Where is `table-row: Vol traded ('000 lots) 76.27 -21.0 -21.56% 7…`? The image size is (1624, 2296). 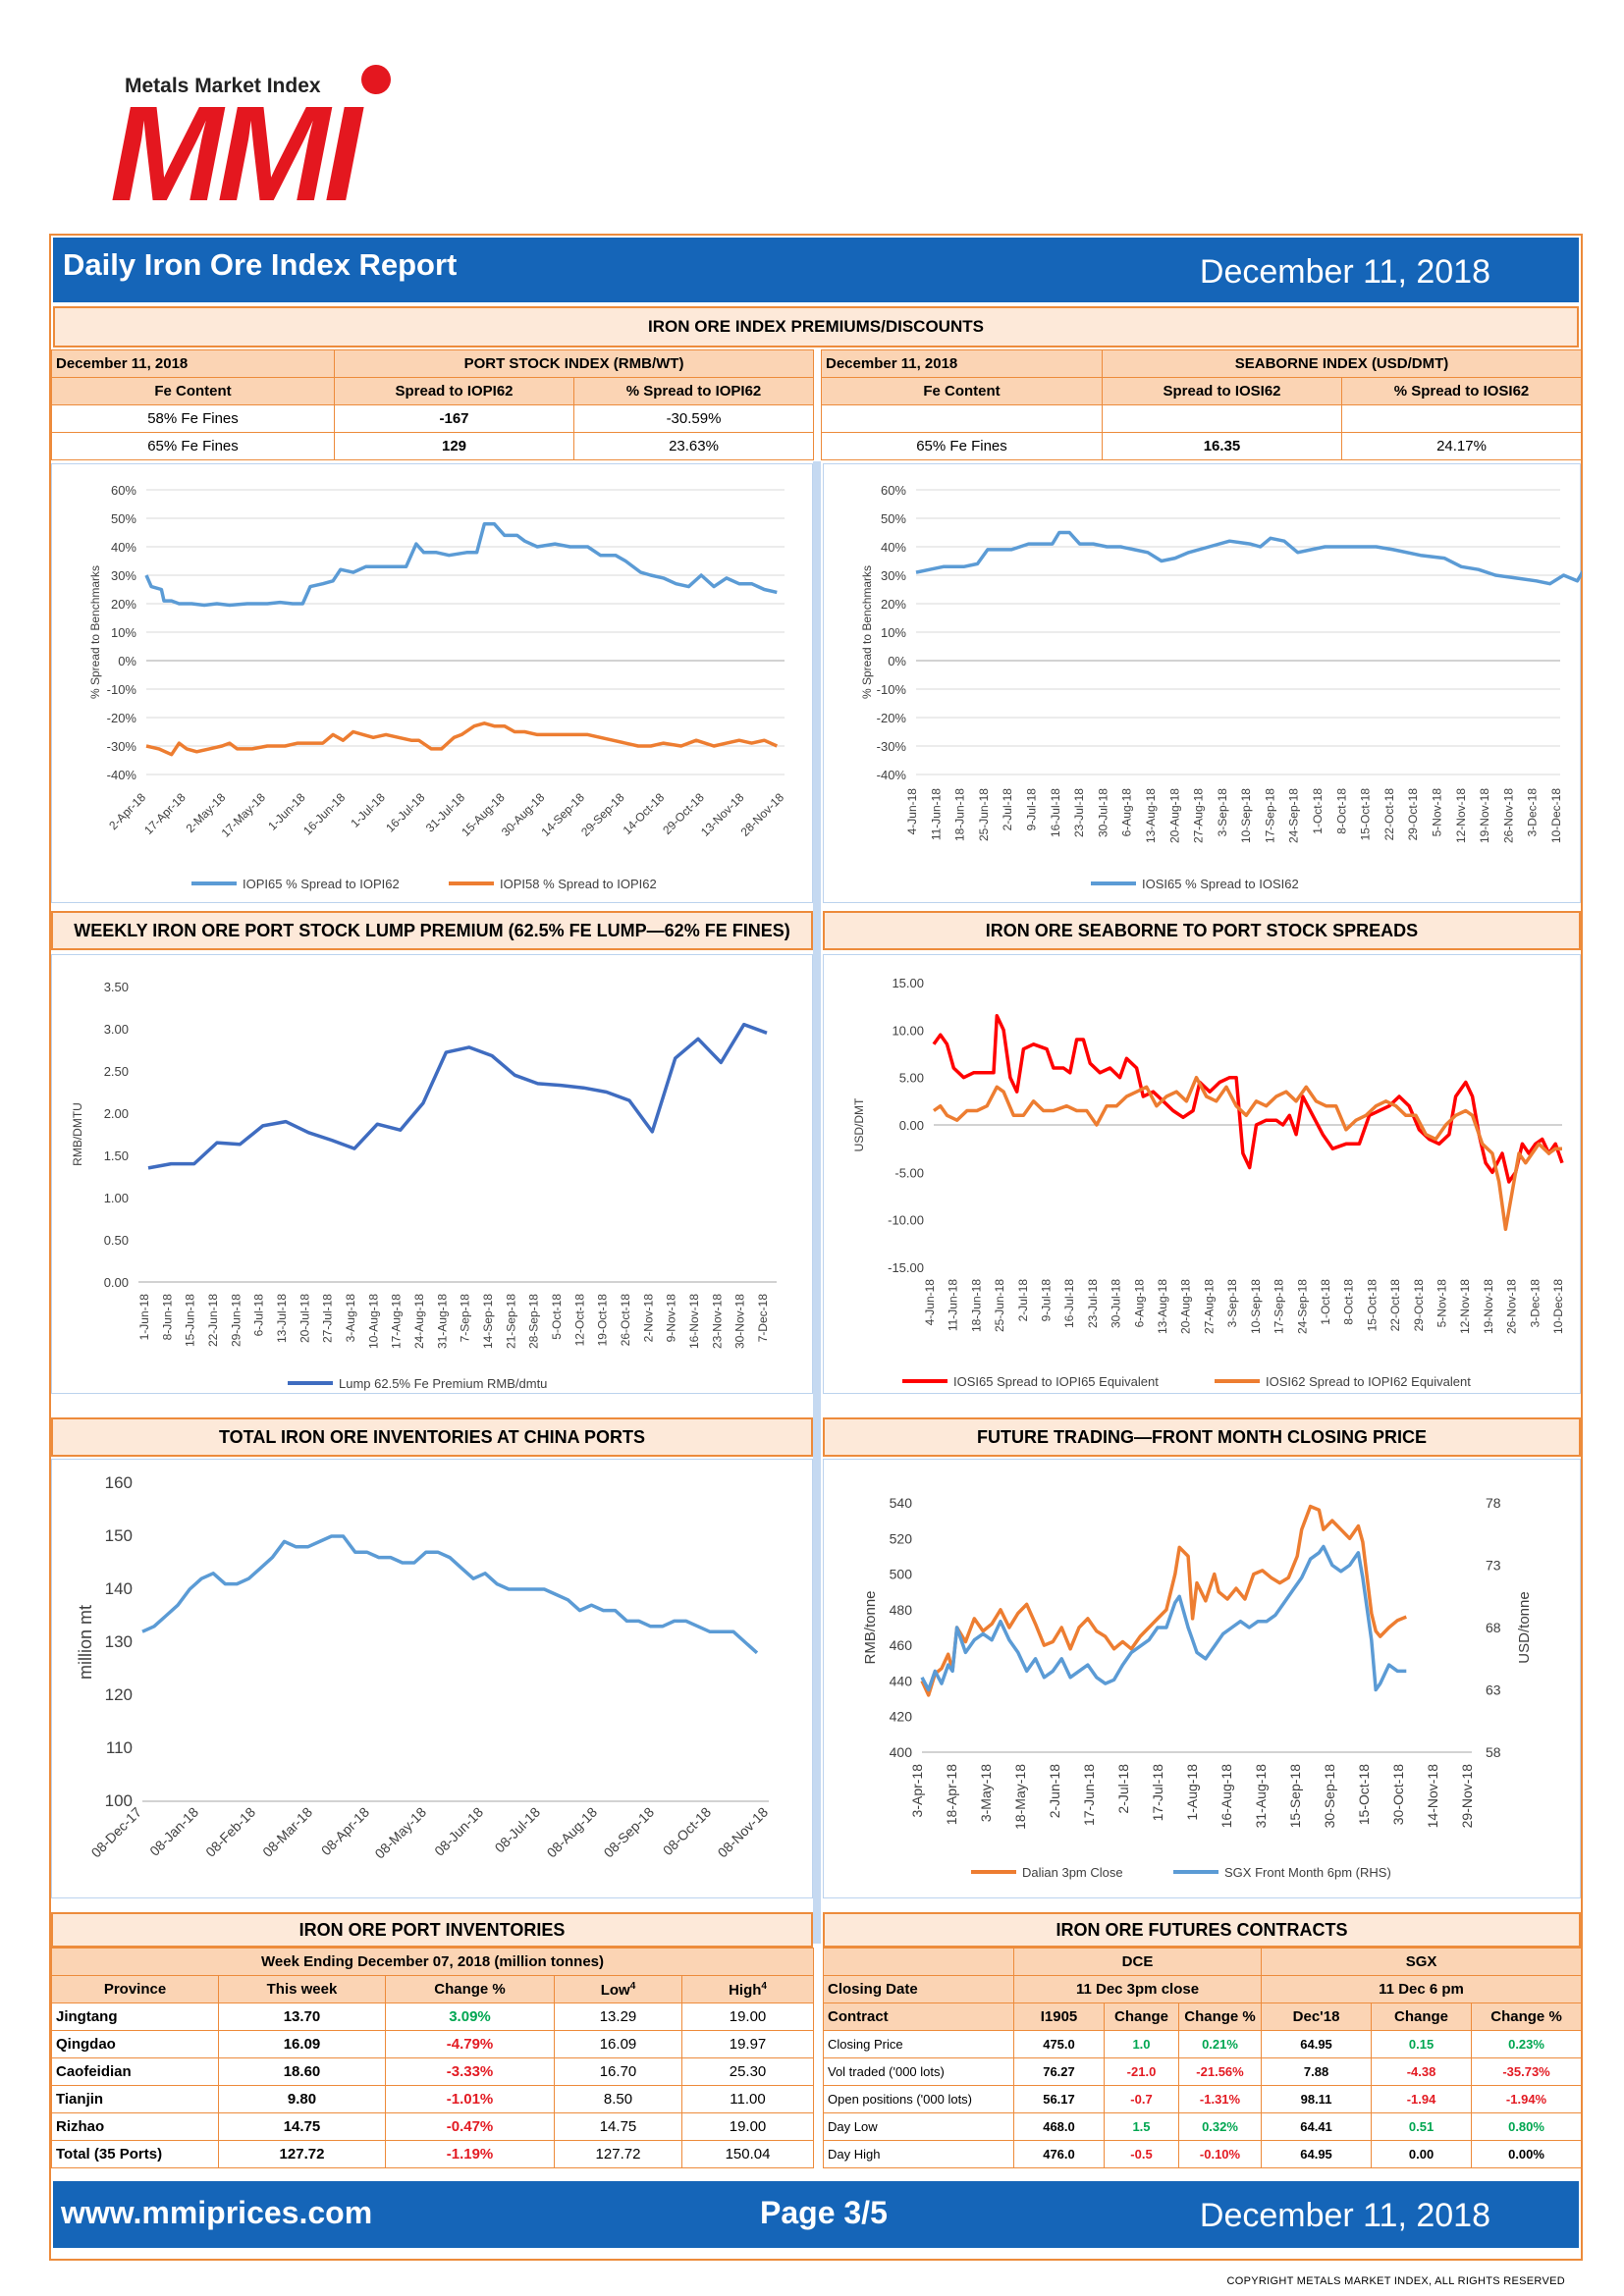 table-row: Vol traded ('000 lots) 76.27 -21.0 -21.56% 7… is located at coordinates (1203, 2071).